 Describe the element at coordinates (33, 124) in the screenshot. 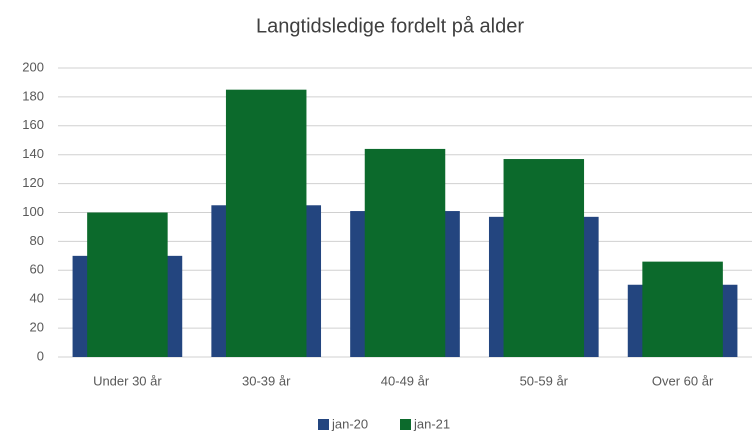

I see `y-tick-label: 160` at that location.